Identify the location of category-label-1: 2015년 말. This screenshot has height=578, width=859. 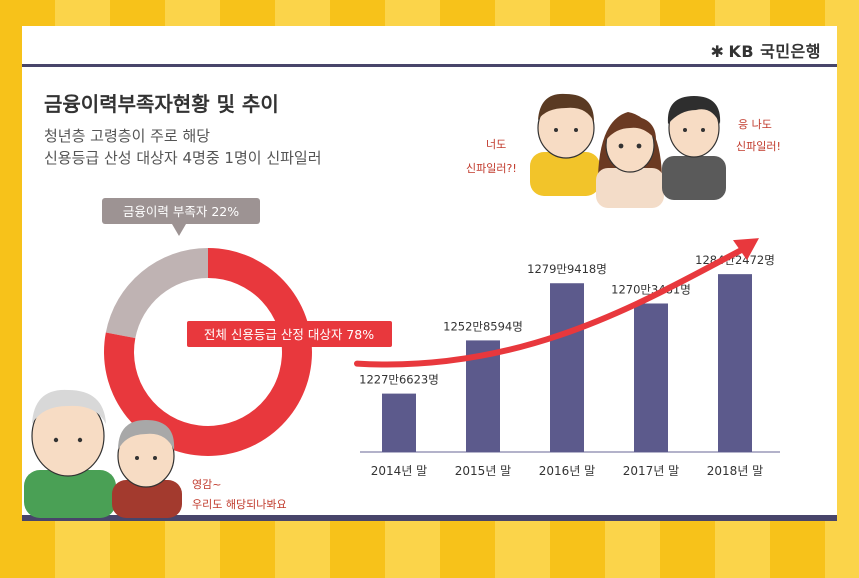
(483, 471).